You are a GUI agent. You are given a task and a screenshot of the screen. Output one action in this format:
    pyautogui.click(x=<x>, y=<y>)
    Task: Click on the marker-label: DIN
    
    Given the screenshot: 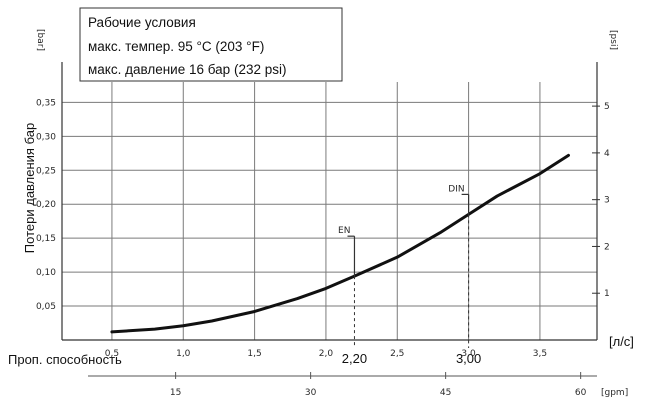 What is the action you would take?
    pyautogui.click(x=456, y=189)
    